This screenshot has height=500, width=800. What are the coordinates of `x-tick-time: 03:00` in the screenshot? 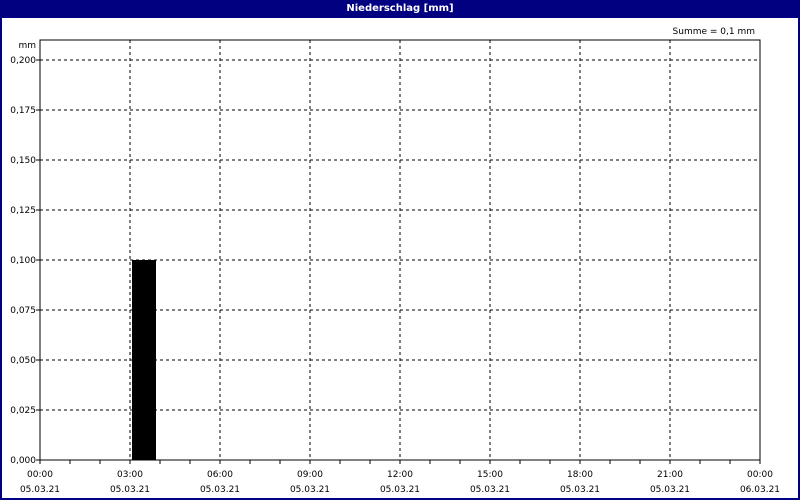 It's located at (130, 475).